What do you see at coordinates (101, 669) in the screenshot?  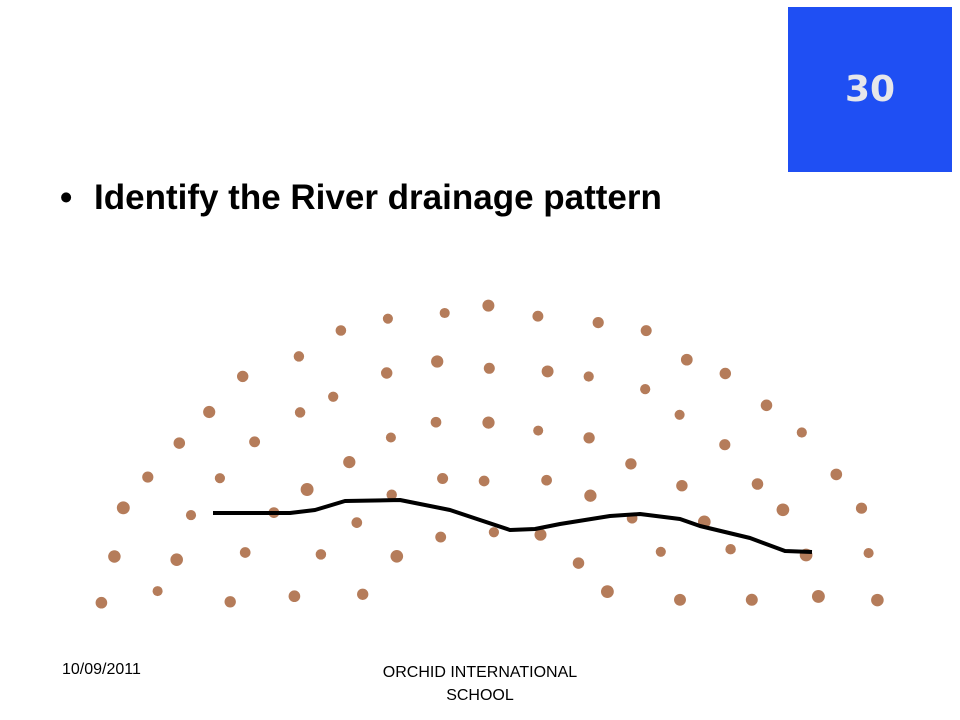 I see `footer-date: 10/09/2011` at bounding box center [101, 669].